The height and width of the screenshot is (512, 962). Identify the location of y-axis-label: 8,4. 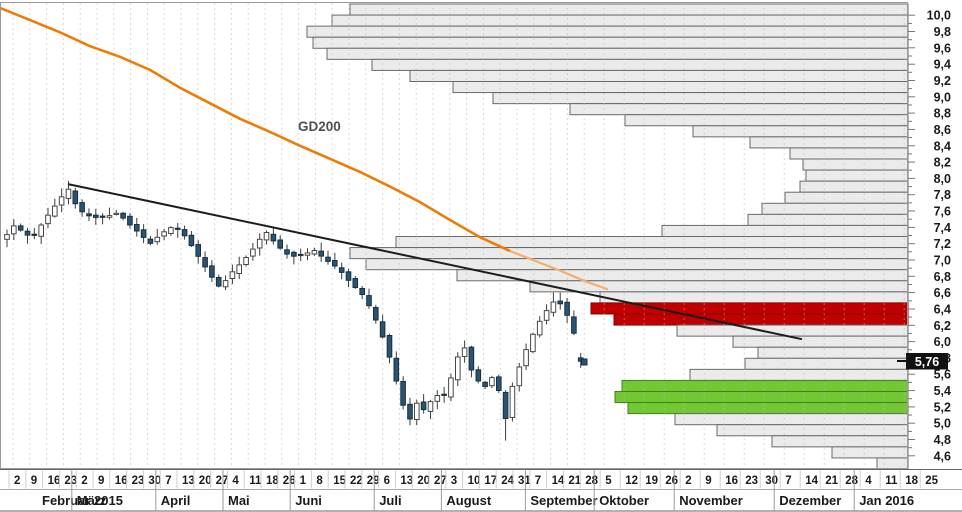
(942, 146).